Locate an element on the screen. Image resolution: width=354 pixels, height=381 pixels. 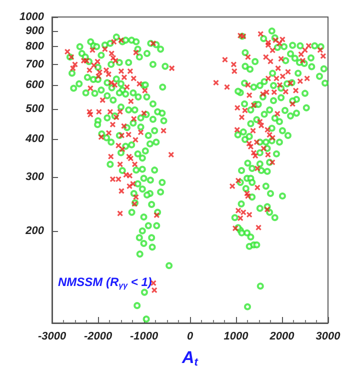
x-tick-label: -1000 is located at coordinates (144, 336).